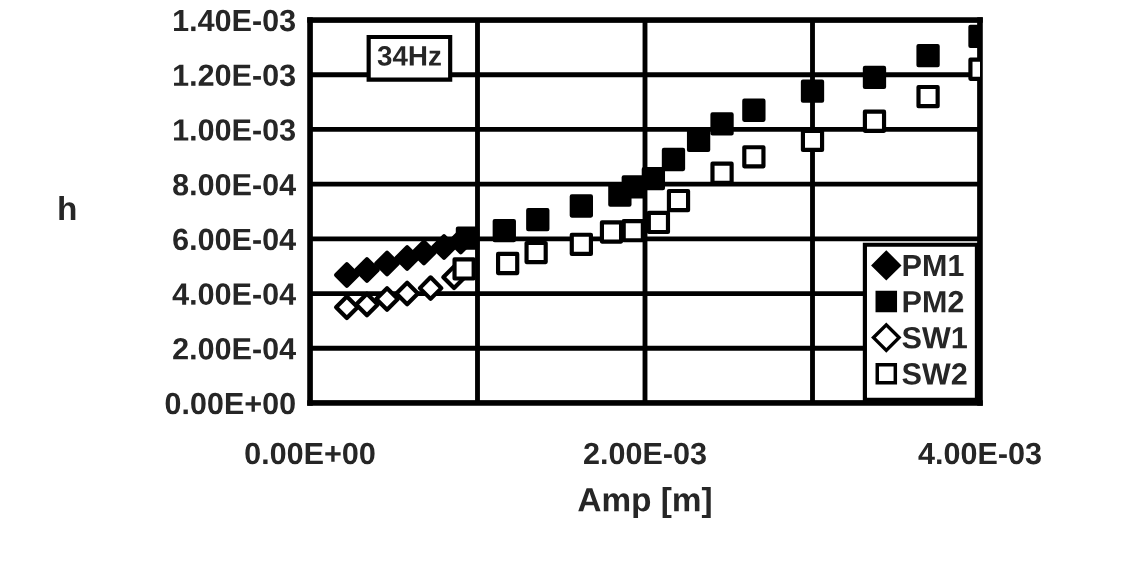  What do you see at coordinates (934, 374) in the screenshot?
I see `legend-label: SW2` at bounding box center [934, 374].